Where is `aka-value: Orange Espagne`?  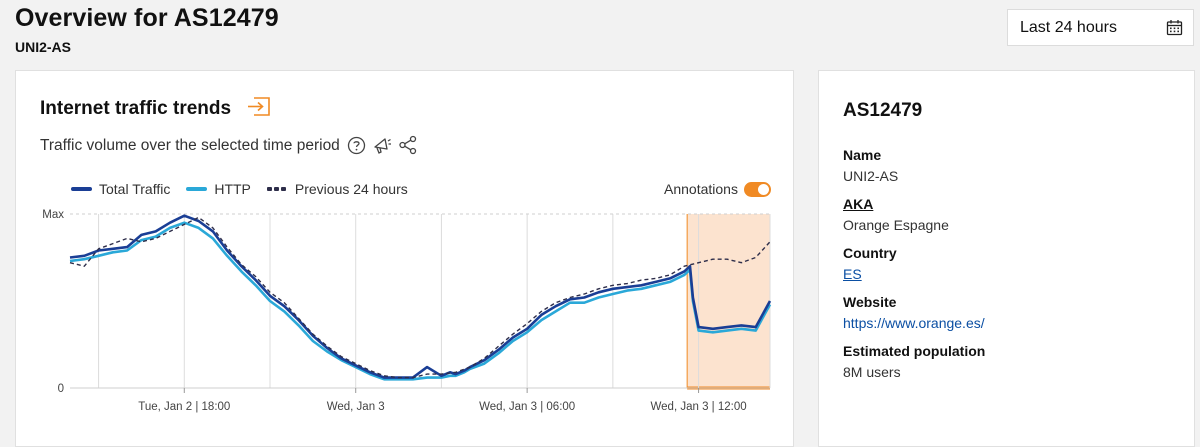 aka-value: Orange Espagne is located at coordinates (896, 225).